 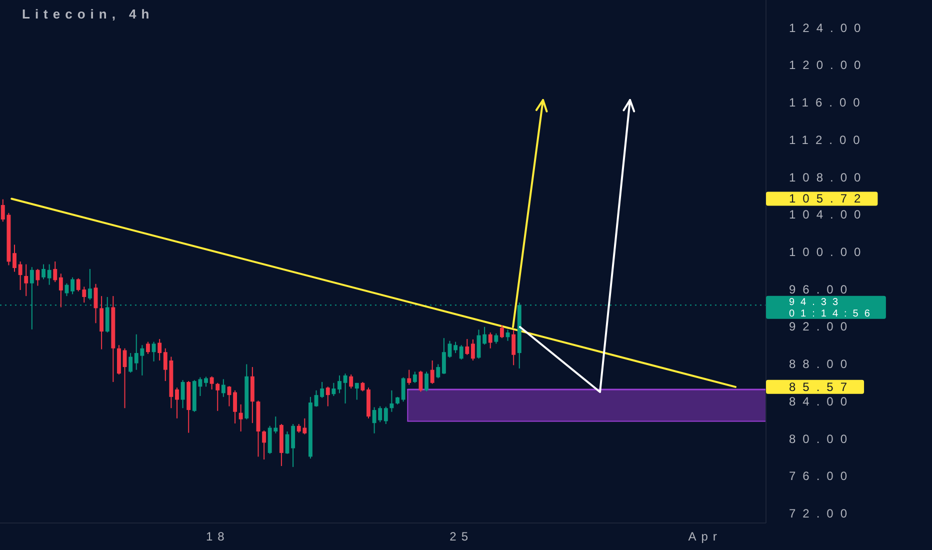 I want to click on y-tick-label: 100.00, so click(x=828, y=252).